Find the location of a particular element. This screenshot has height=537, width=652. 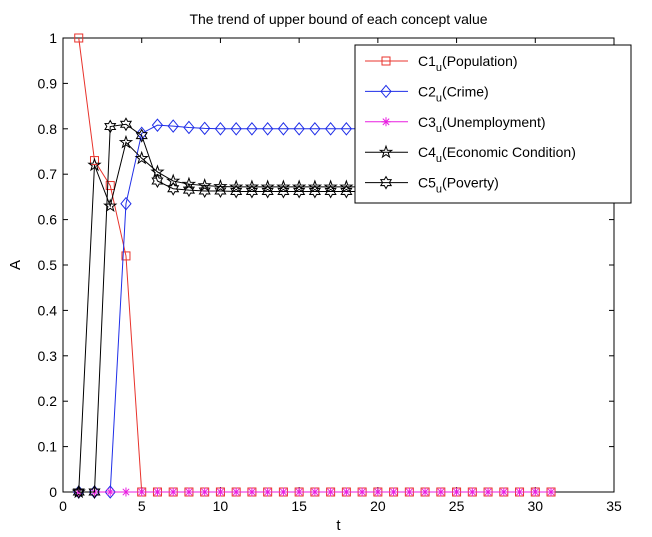

x-tick-label: 15 is located at coordinates (299, 506).